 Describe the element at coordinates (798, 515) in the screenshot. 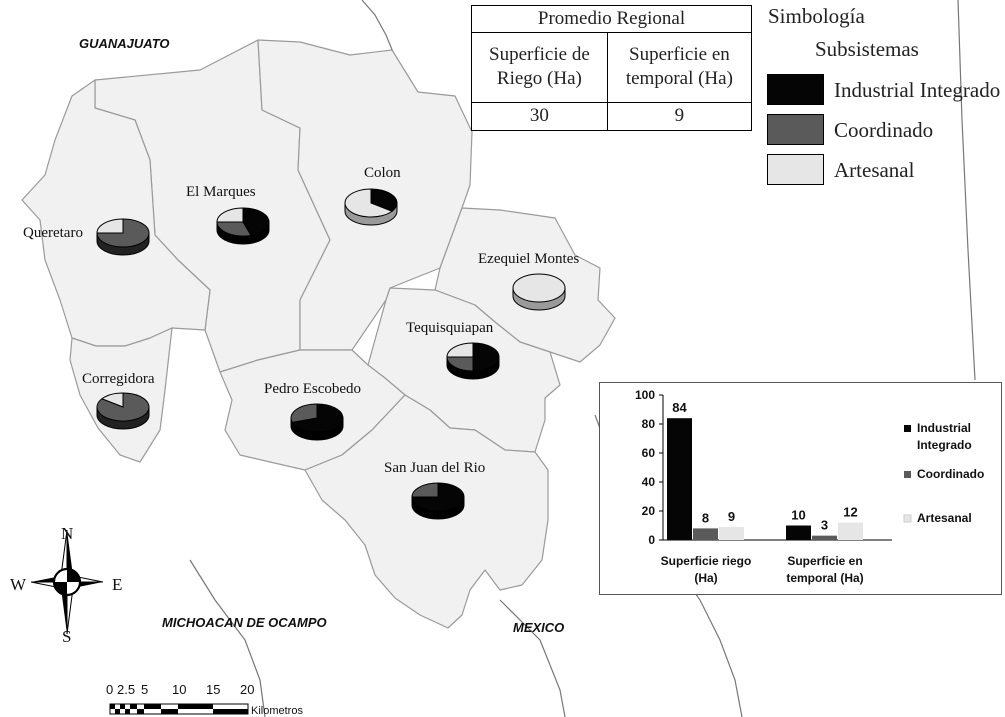

I see `bar-value-label: 10` at that location.